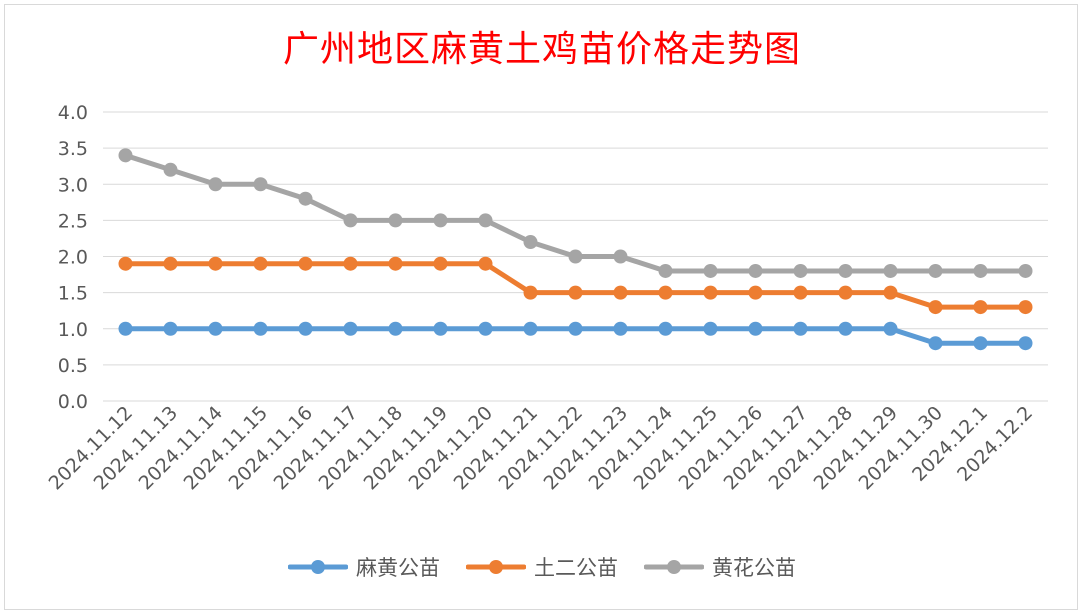  What do you see at coordinates (73, 294) in the screenshot?
I see `y-tick-label: 1.5` at bounding box center [73, 294].